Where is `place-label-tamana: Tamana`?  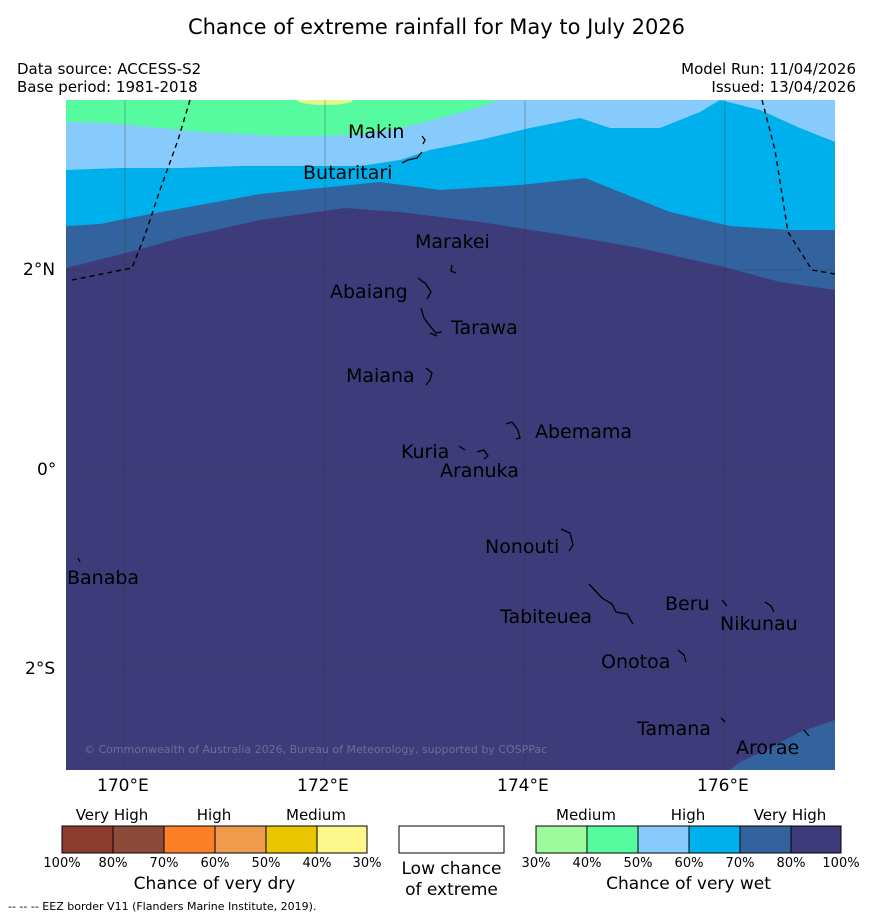 place-label-tamana: Tamana is located at coordinates (674, 729).